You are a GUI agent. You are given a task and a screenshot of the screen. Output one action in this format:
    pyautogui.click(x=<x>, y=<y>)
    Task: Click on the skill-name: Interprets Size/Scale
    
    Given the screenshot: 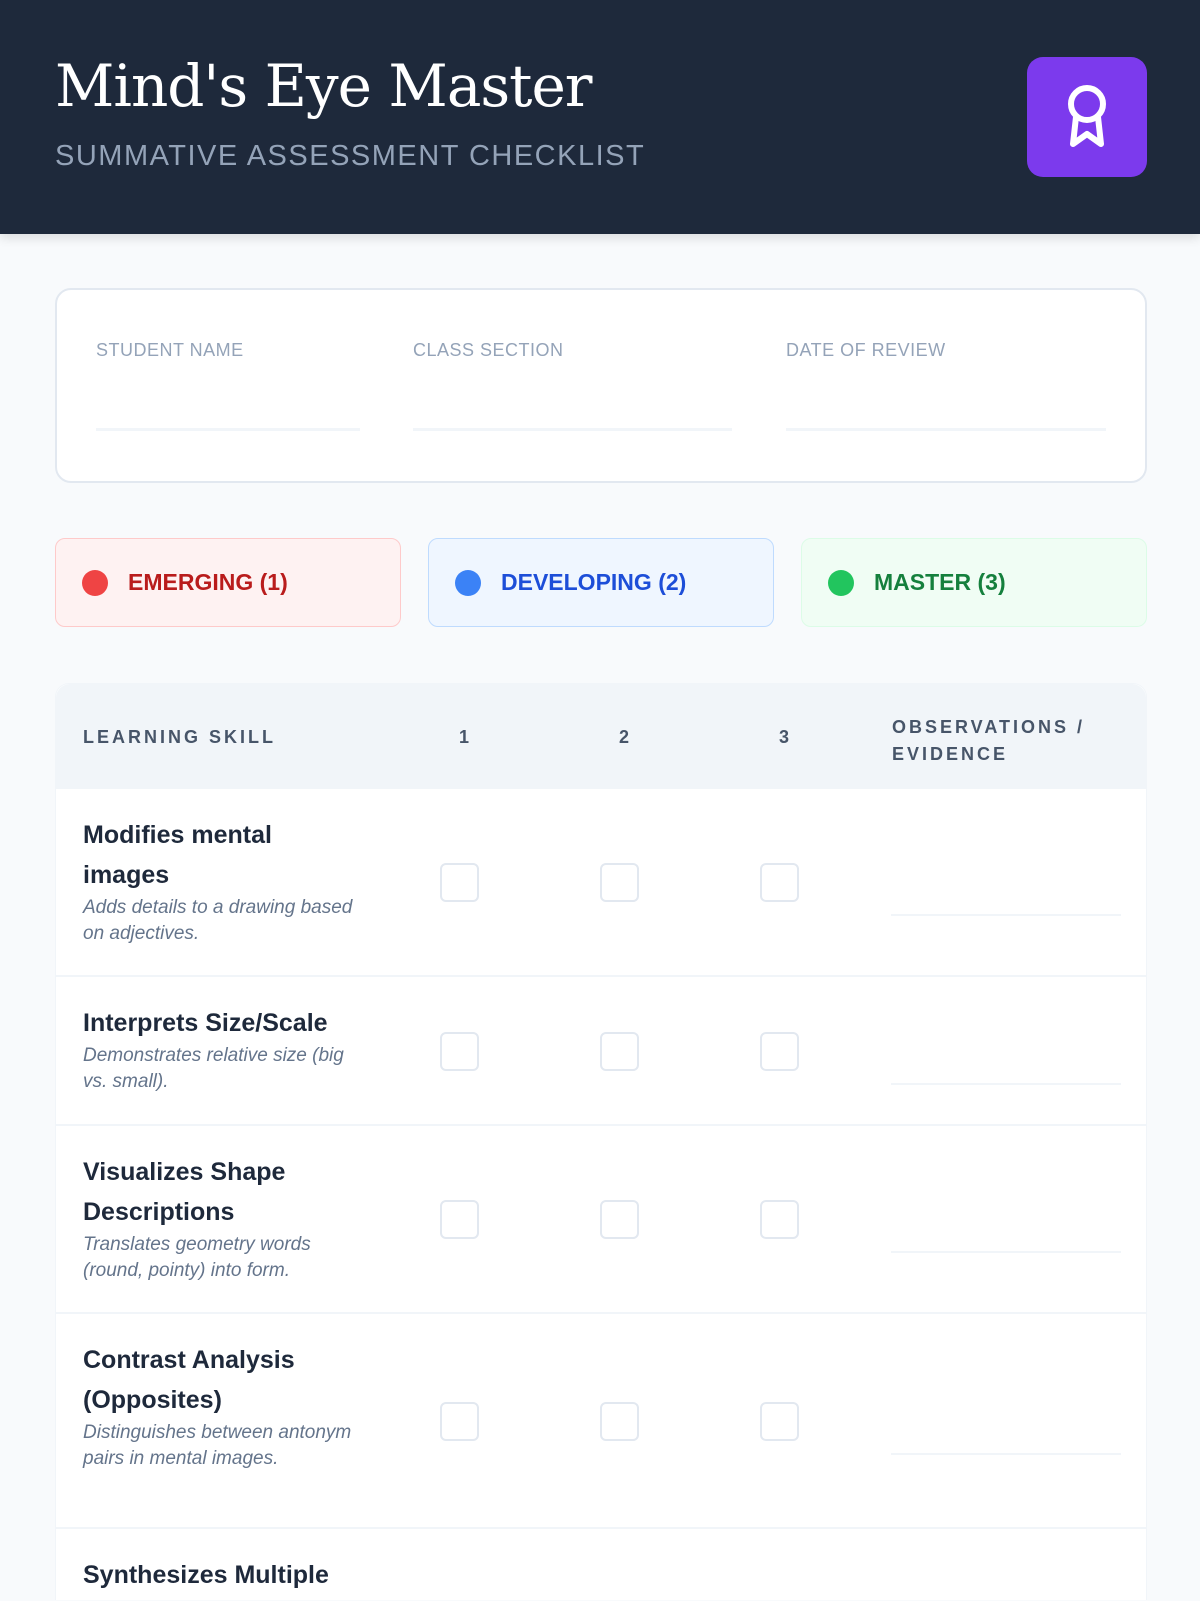 What is the action you would take?
    pyautogui.click(x=205, y=1023)
    